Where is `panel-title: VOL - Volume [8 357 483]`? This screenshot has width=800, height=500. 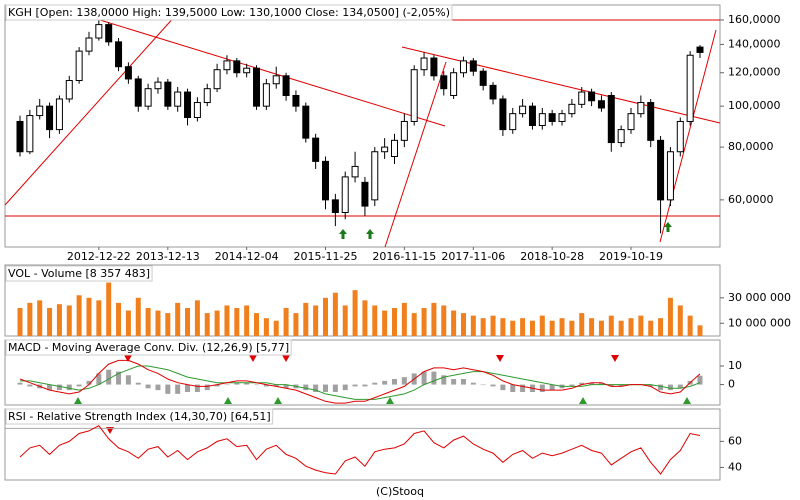
panel-title: VOL - Volume [8 357 483] is located at coordinates (79, 273).